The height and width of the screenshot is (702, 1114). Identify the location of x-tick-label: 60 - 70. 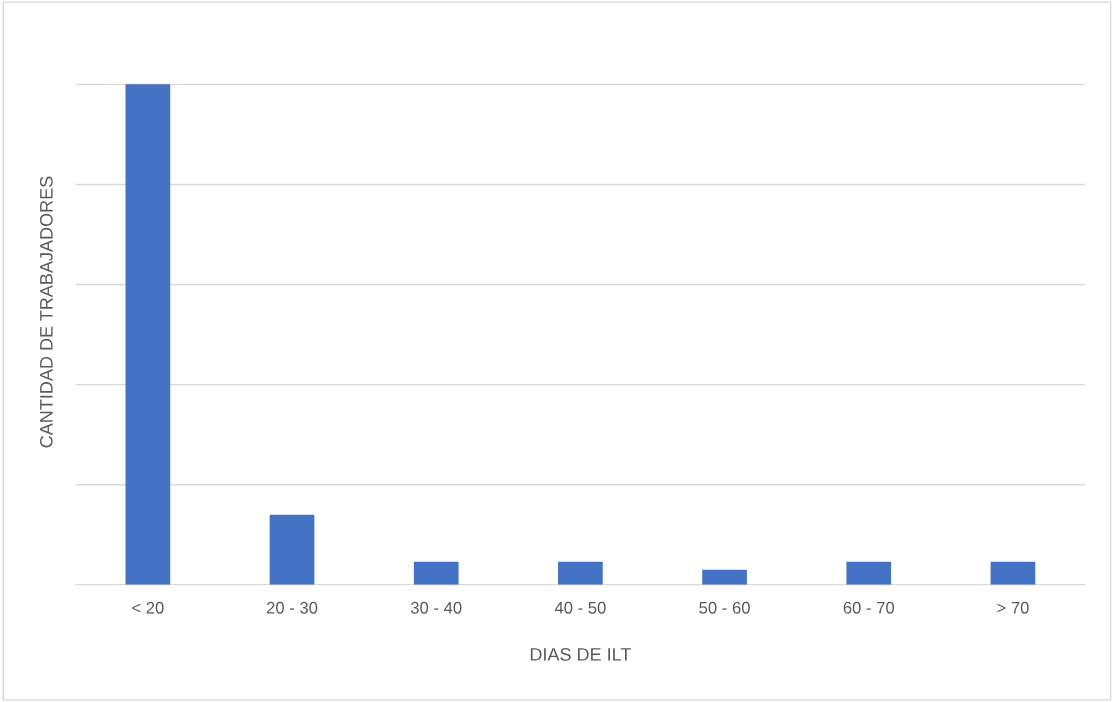
(869, 607).